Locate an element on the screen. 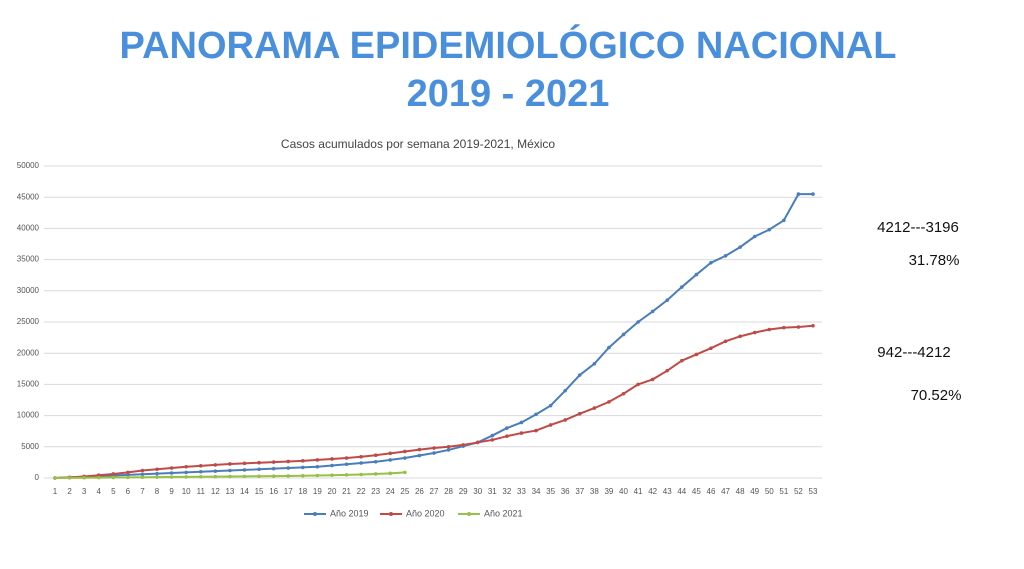  y-tick-label: 50000 is located at coordinates (28, 165).